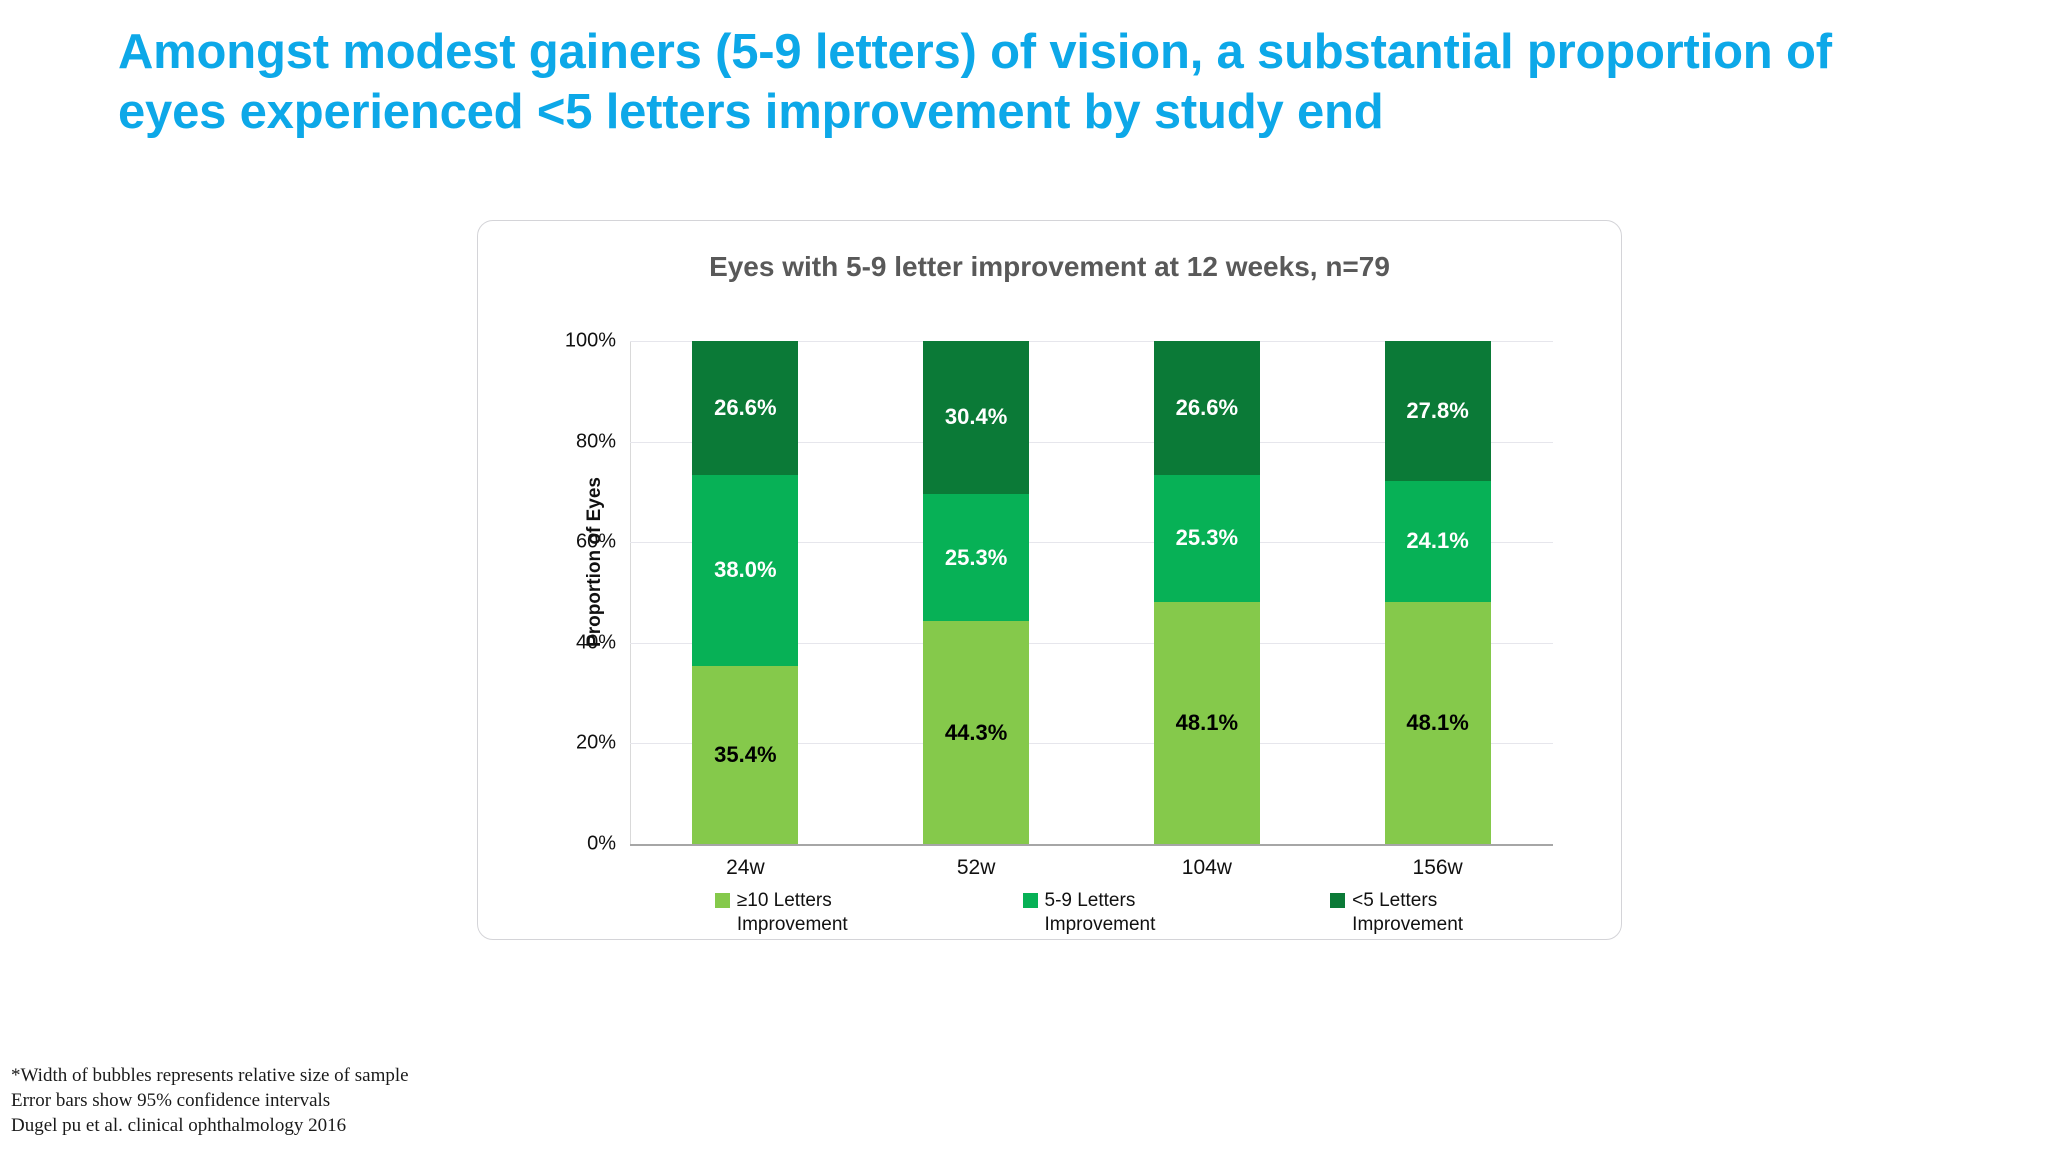 Image resolution: width=2048 pixels, height=1152 pixels. I want to click on bar-segment-label: 24.1%, so click(1437, 541).